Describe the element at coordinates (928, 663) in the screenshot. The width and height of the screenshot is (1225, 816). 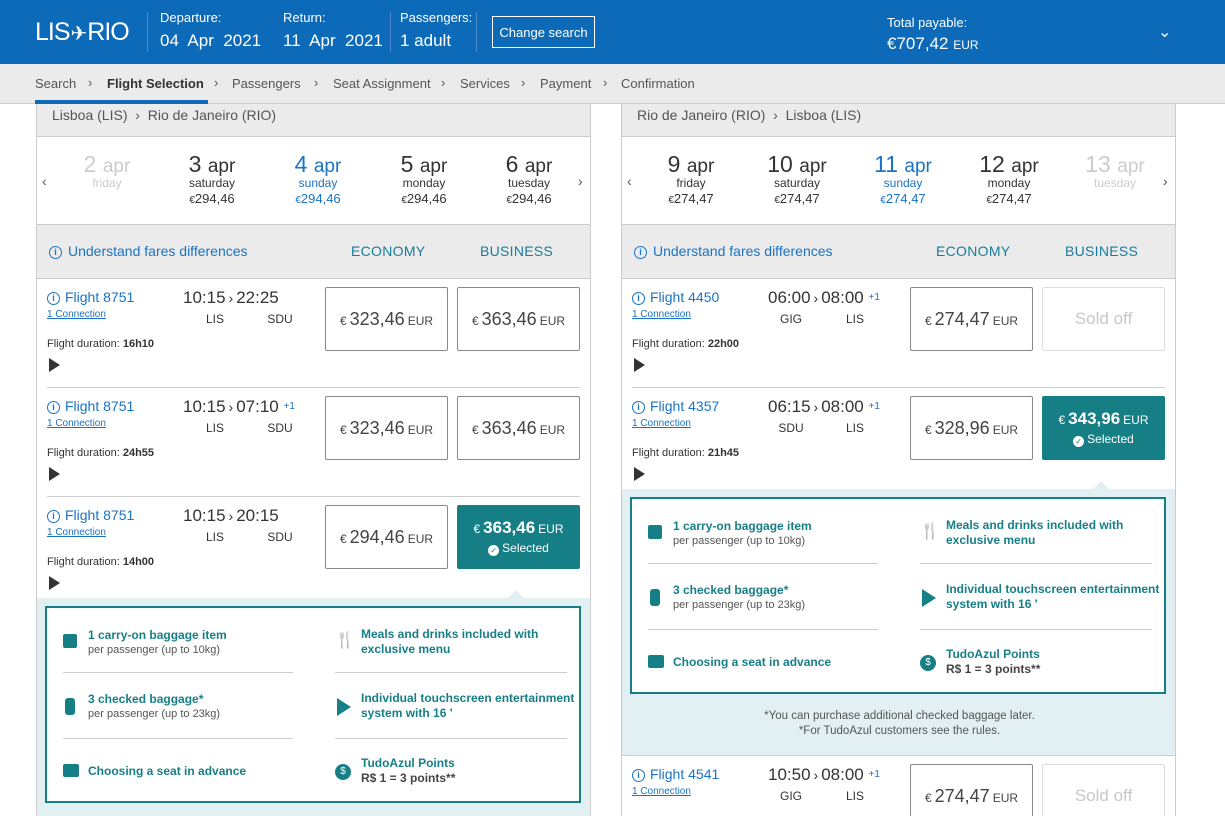
I see `dollar-icon: $` at that location.